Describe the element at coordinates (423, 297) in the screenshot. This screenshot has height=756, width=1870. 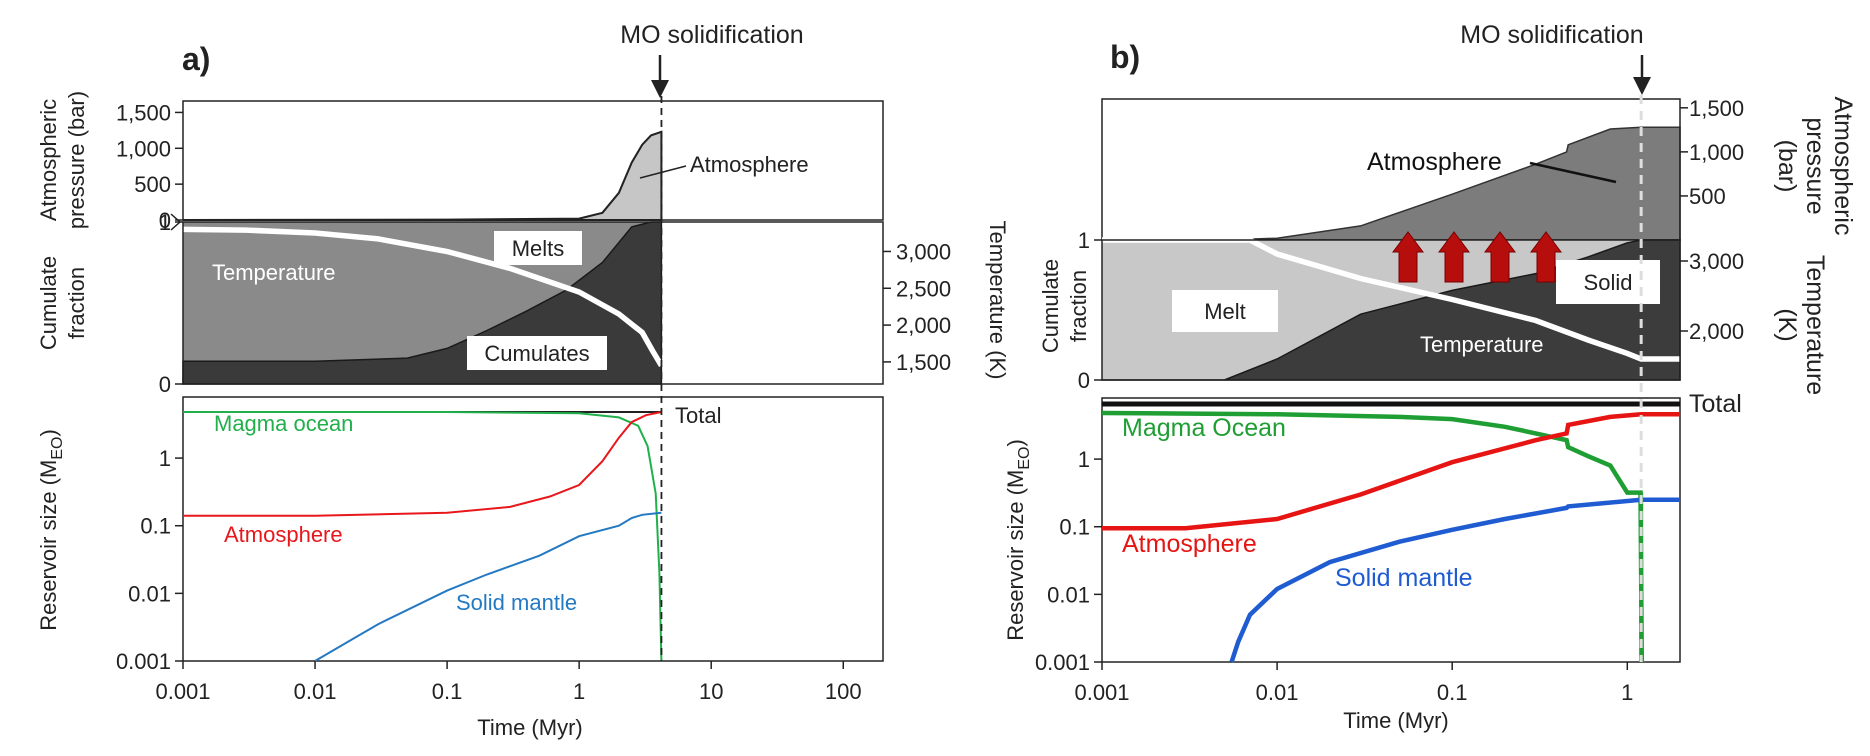
I see `temperature-curve-a` at that location.